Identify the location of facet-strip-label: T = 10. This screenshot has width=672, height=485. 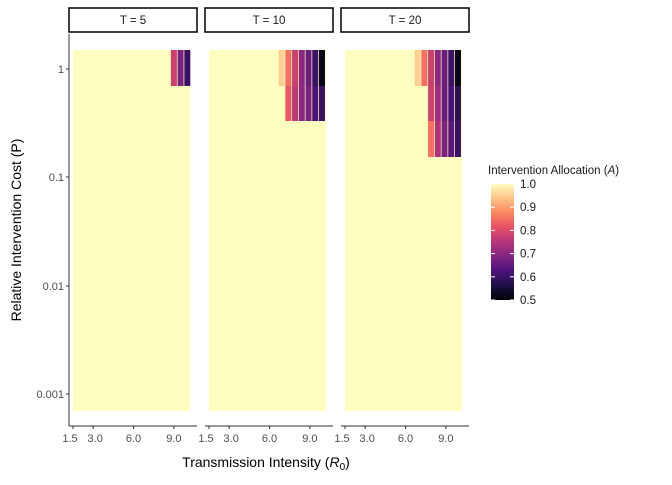
(269, 21).